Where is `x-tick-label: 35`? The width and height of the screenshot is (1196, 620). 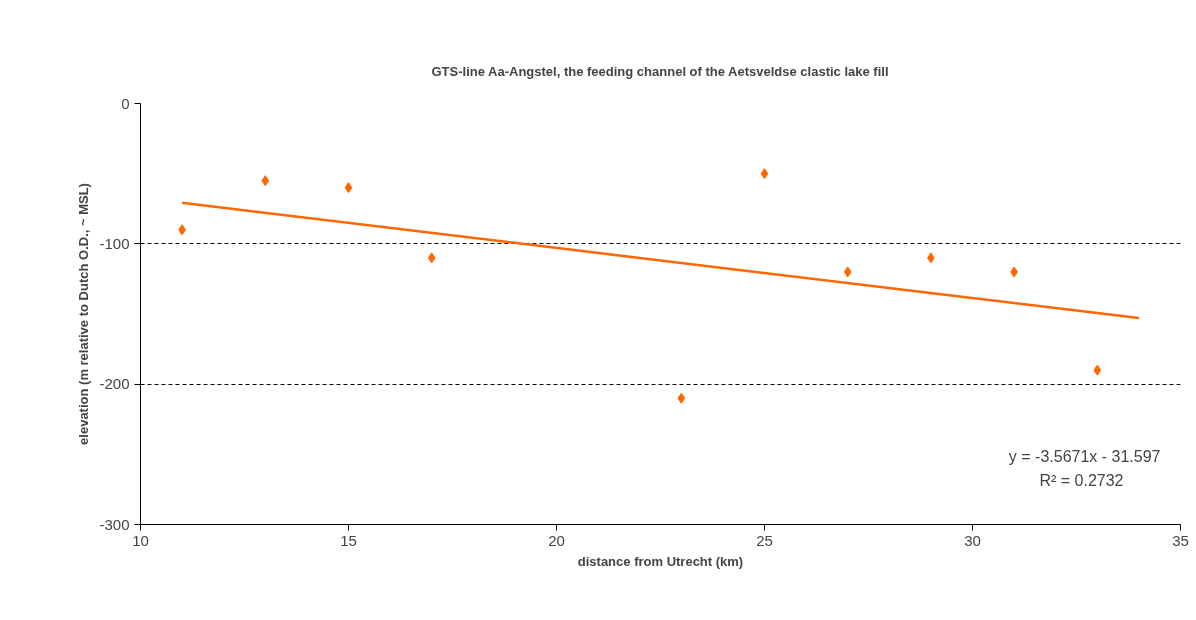 x-tick-label: 35 is located at coordinates (1180, 540).